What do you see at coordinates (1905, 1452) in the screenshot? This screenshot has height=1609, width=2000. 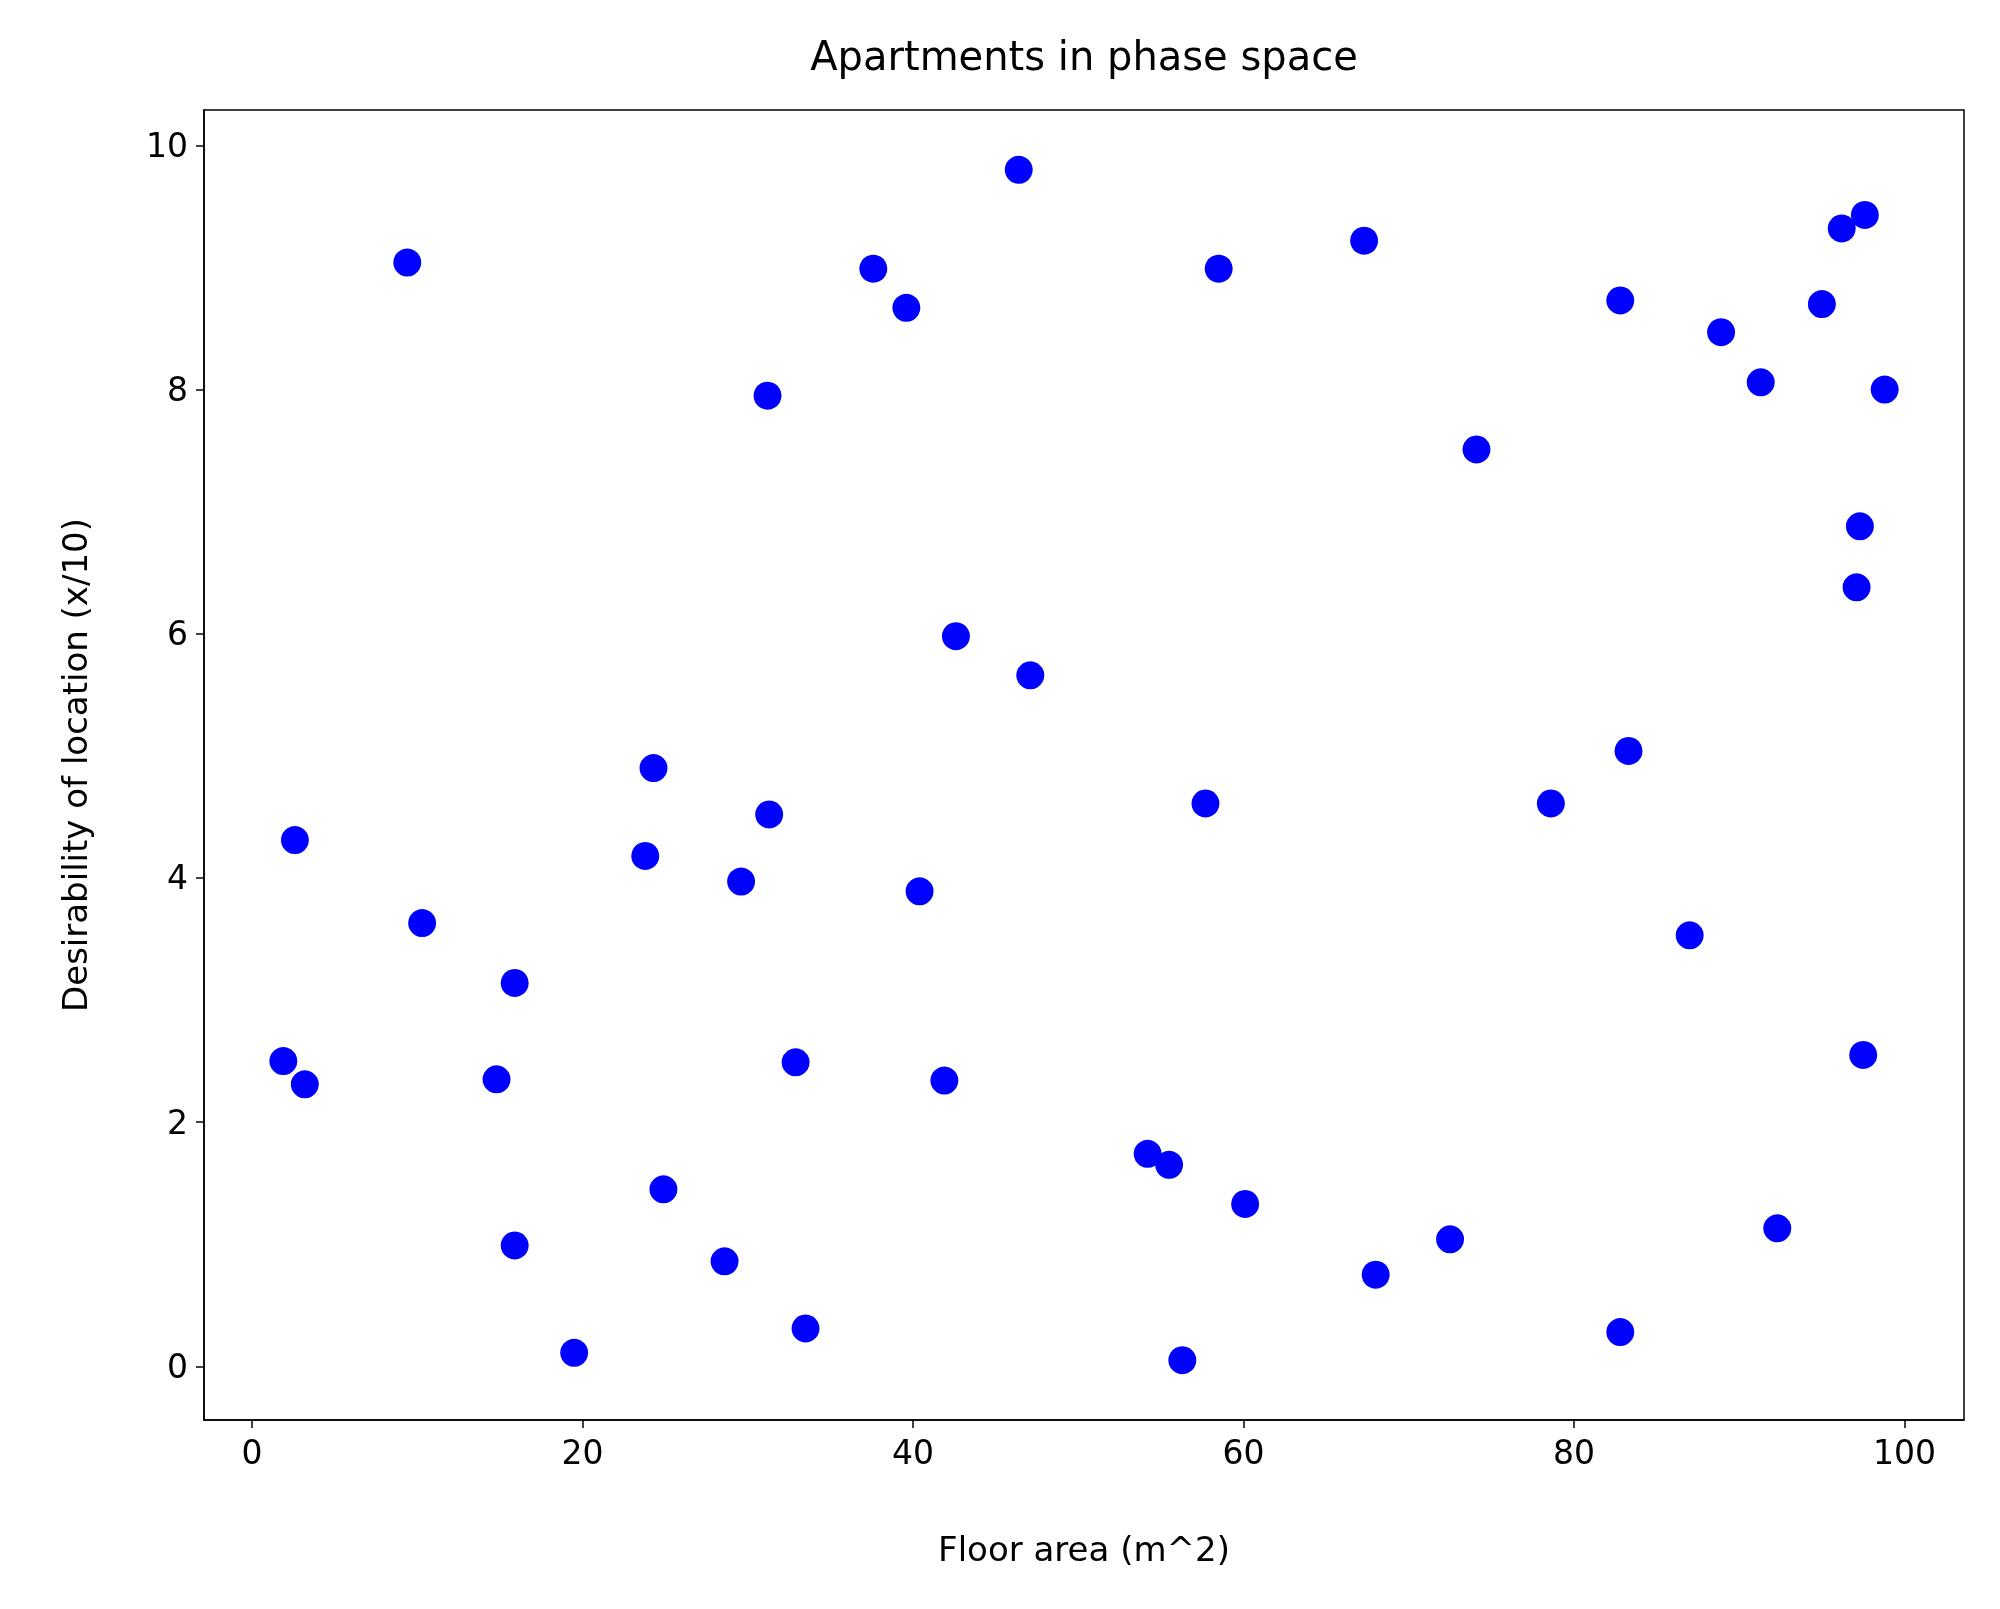 I see `x-tick-label: 100` at bounding box center [1905, 1452].